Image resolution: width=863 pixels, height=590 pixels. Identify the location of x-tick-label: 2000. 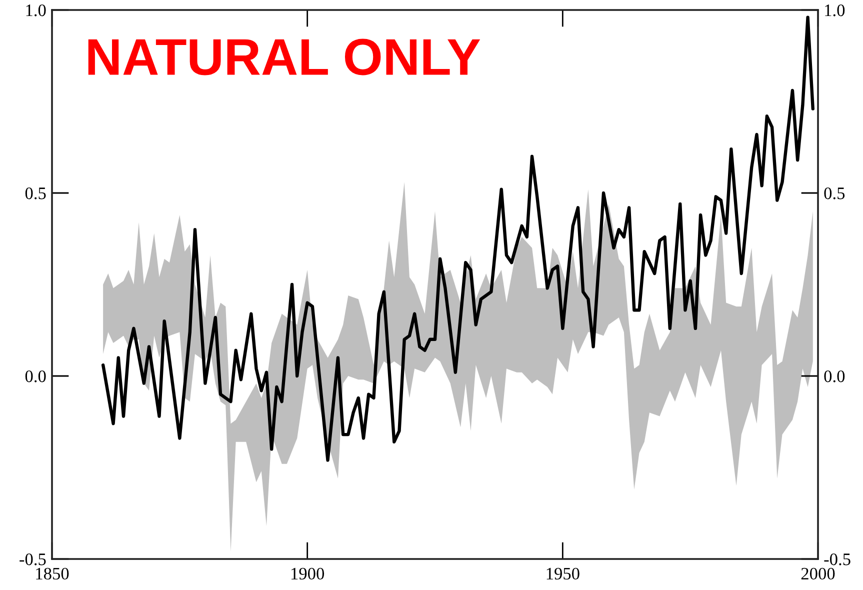
(818, 574).